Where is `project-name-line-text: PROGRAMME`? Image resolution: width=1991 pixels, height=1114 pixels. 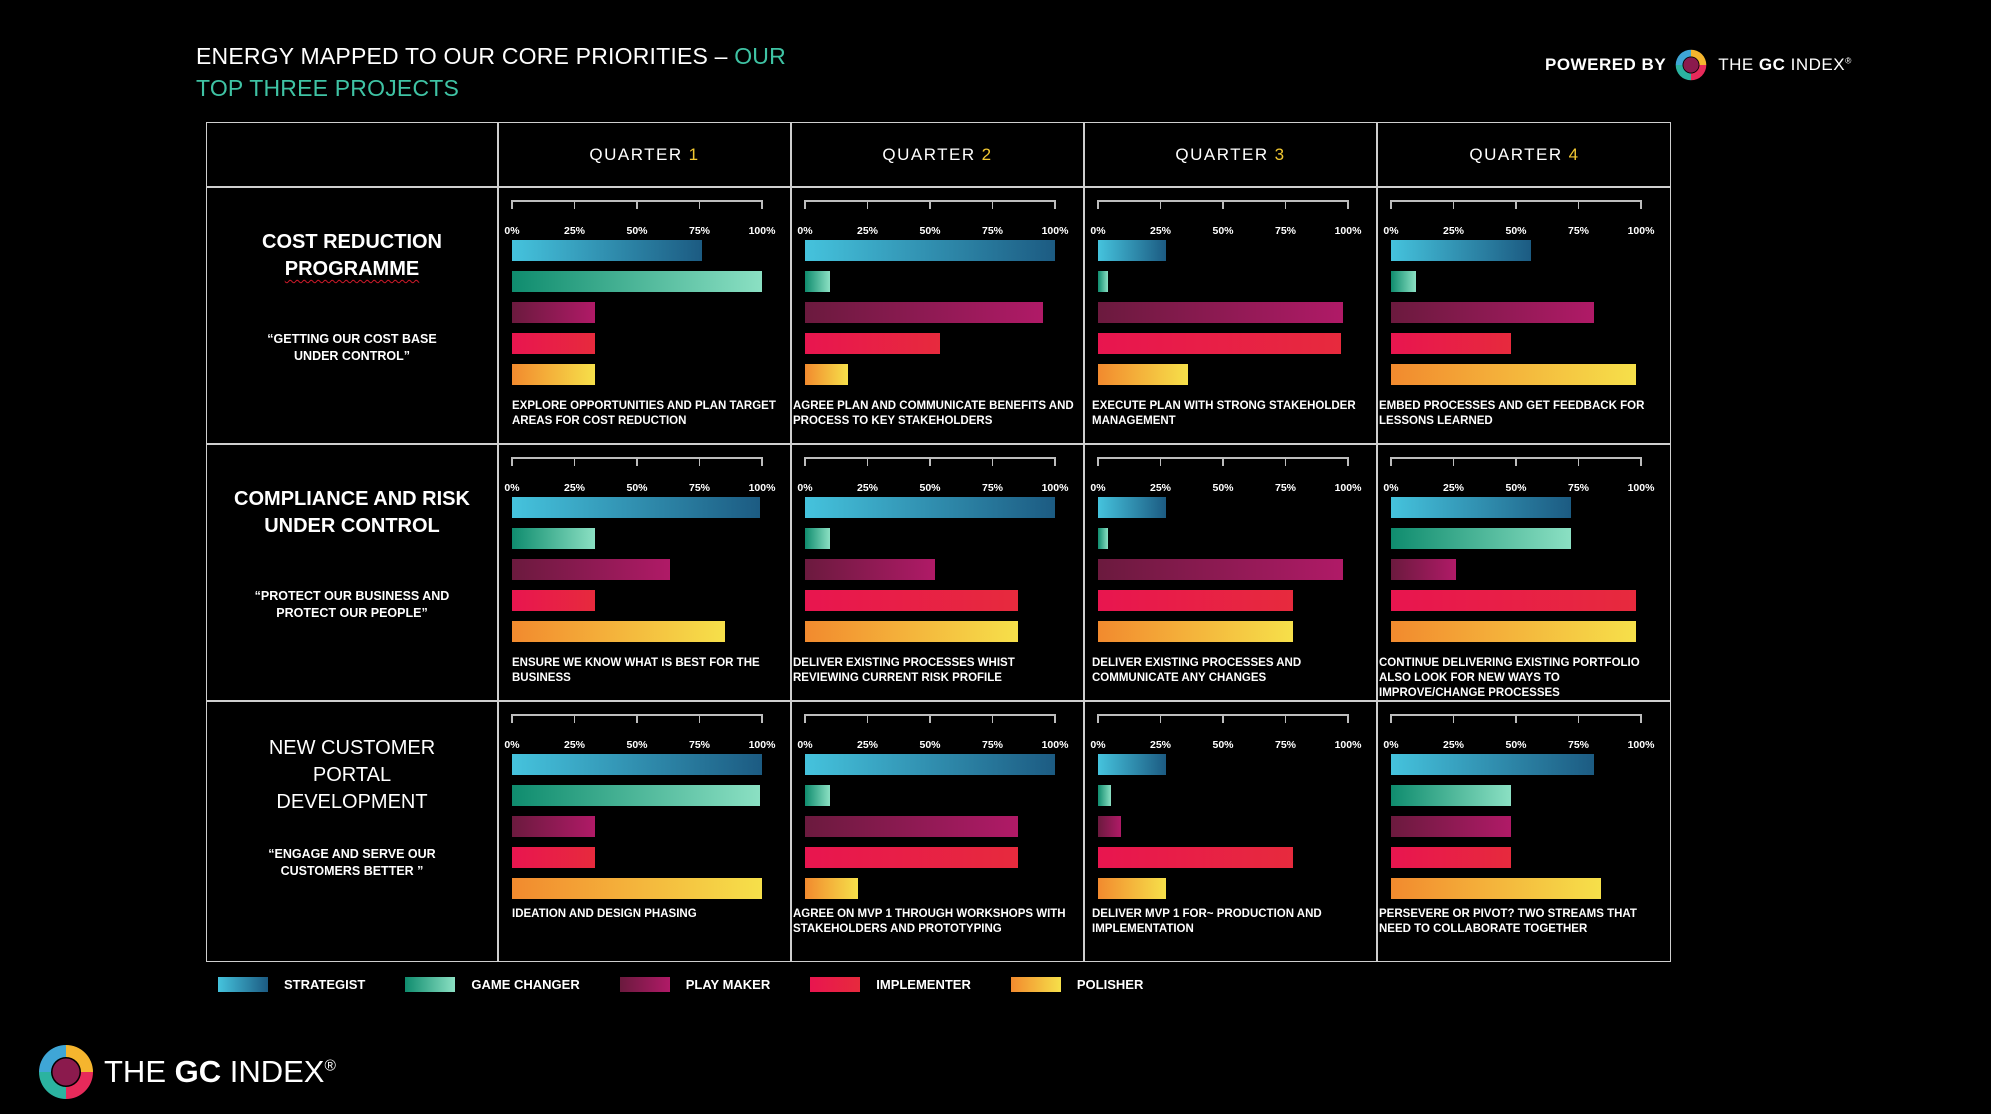 project-name-line-text: PROGRAMME is located at coordinates (352, 269).